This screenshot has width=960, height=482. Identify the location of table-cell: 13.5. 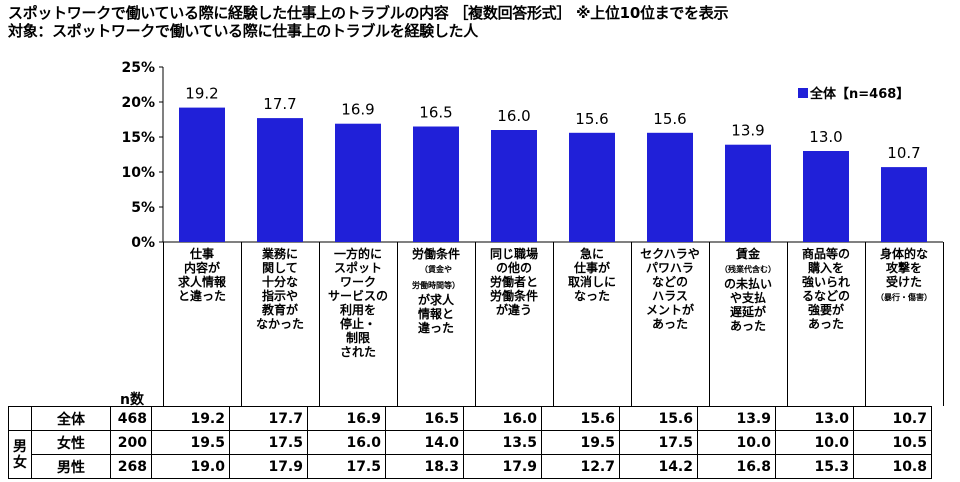
(502, 442).